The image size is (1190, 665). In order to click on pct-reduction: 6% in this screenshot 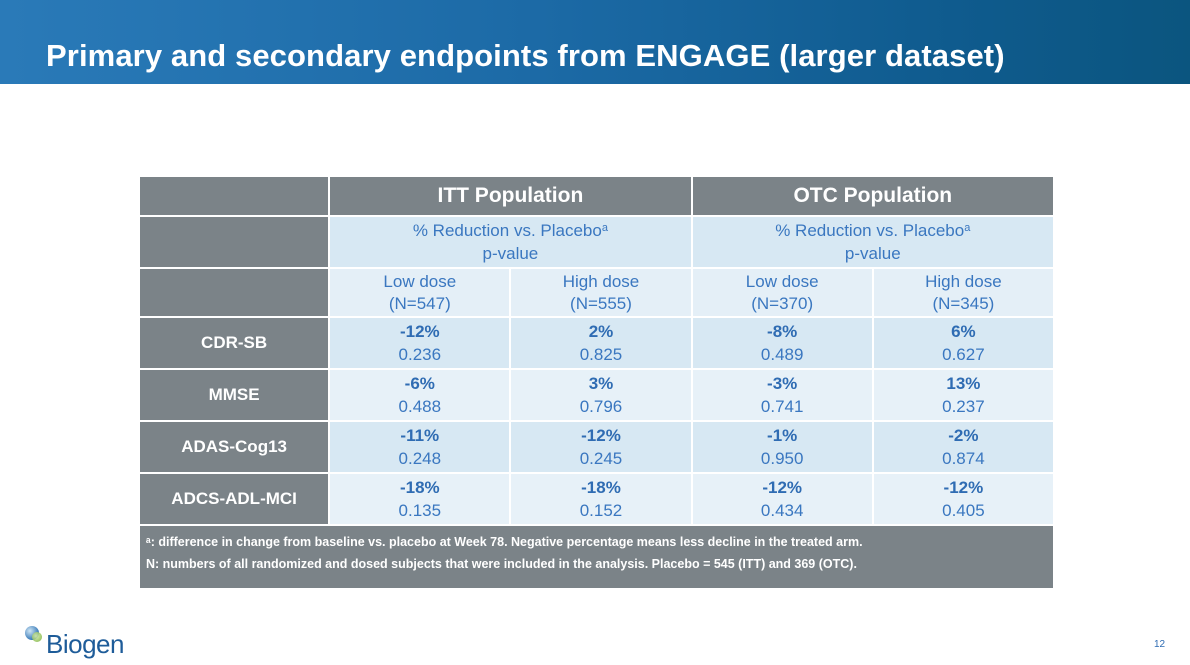, I will do `click(963, 331)`.